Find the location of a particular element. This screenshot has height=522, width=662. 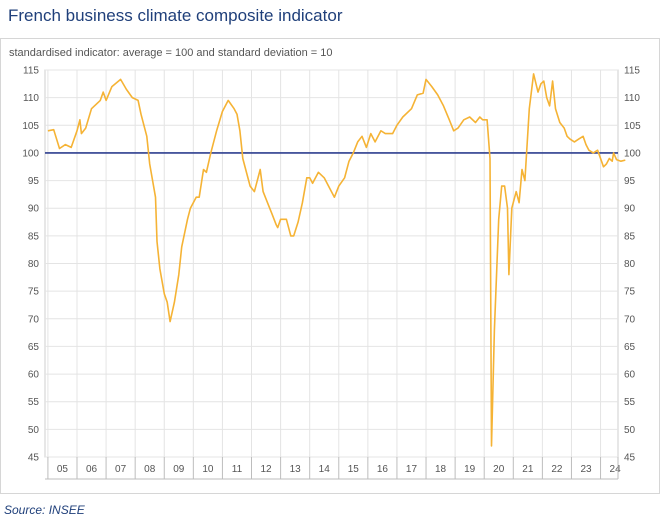

y-tick-label-right: 55 is located at coordinates (630, 402).